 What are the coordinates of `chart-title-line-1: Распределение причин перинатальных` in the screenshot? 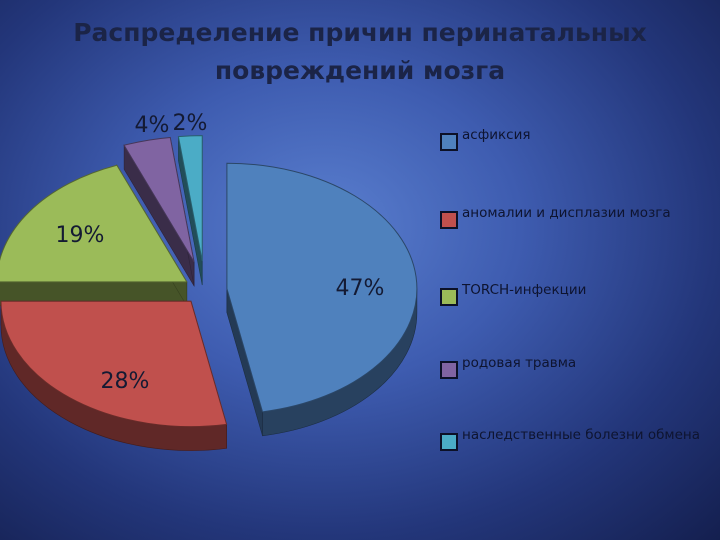 It's located at (360, 32).